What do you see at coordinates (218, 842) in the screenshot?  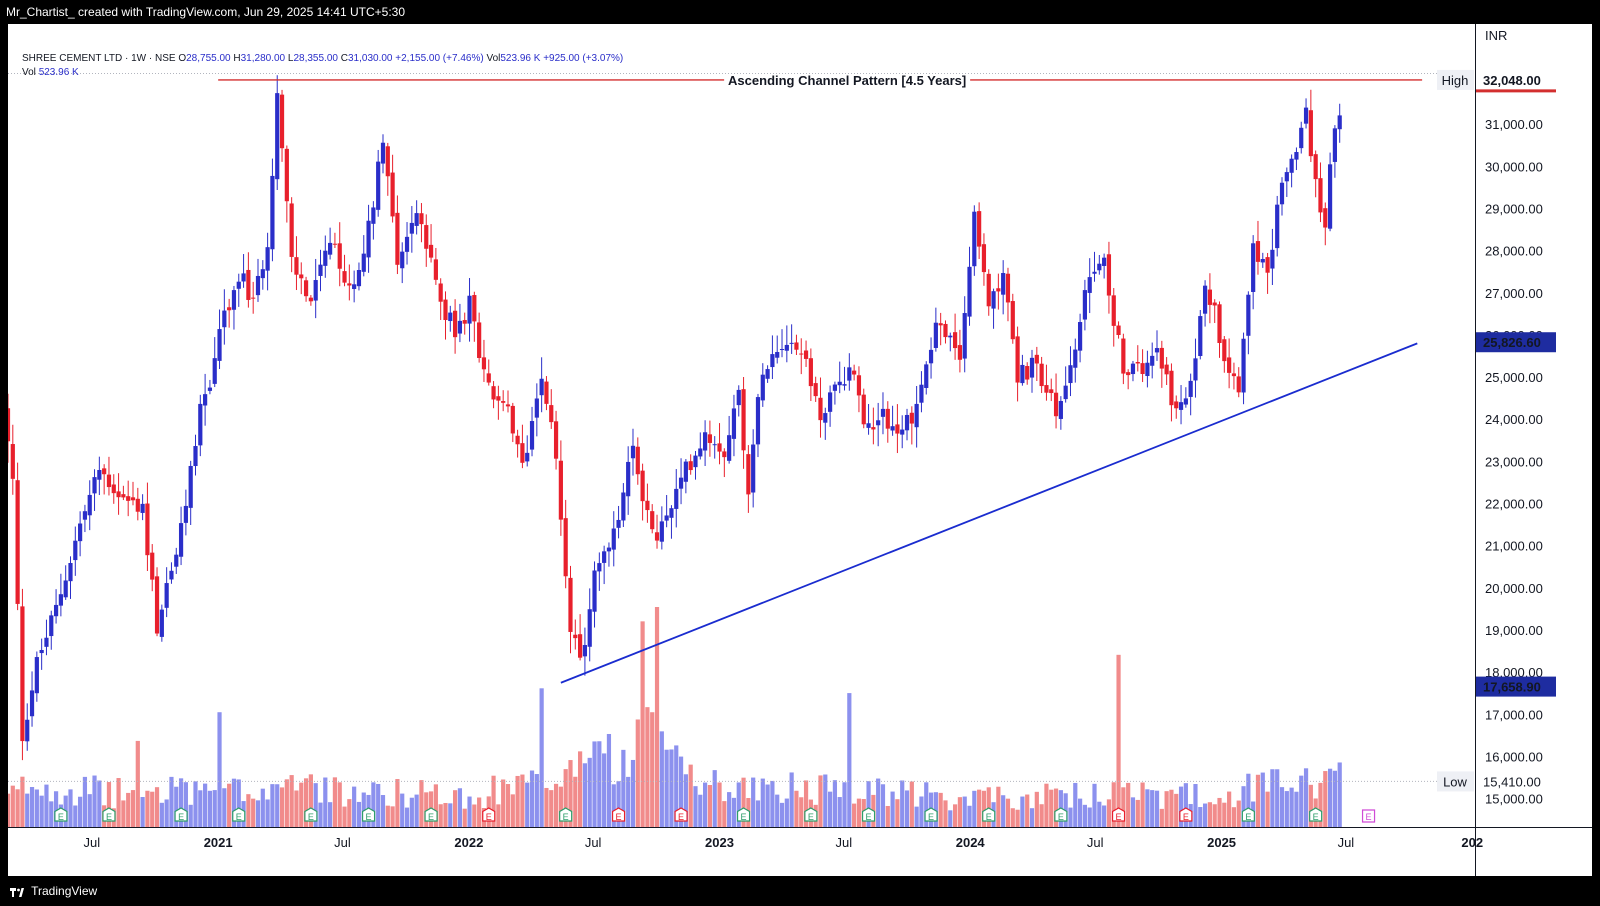 I see `time-tick-label: 2021` at bounding box center [218, 842].